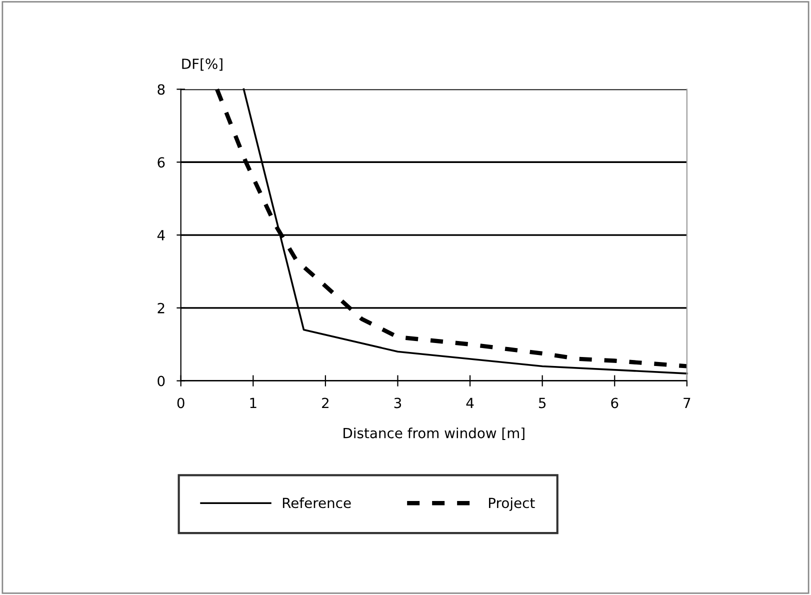  I want to click on x-tick-label: 7, so click(687, 403).